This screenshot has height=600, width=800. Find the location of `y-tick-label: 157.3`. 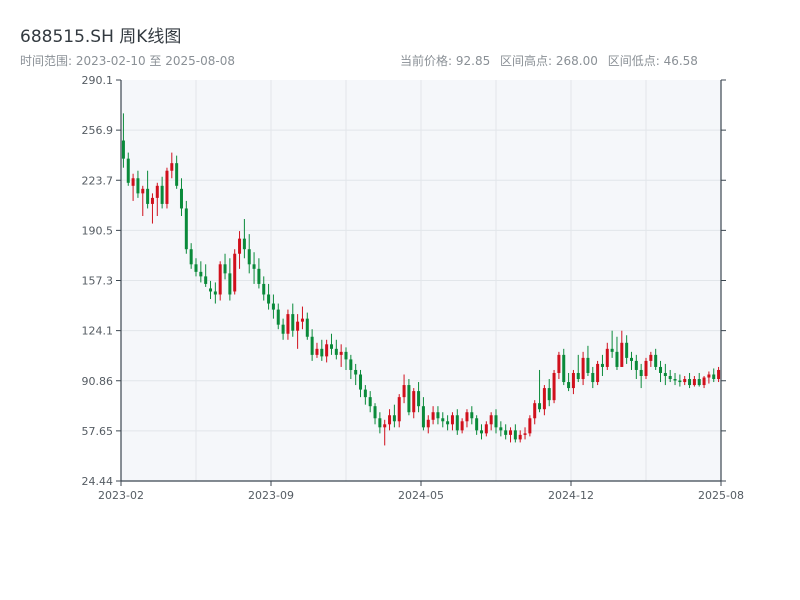

y-tick-label: 157.3 is located at coordinates (98, 281).